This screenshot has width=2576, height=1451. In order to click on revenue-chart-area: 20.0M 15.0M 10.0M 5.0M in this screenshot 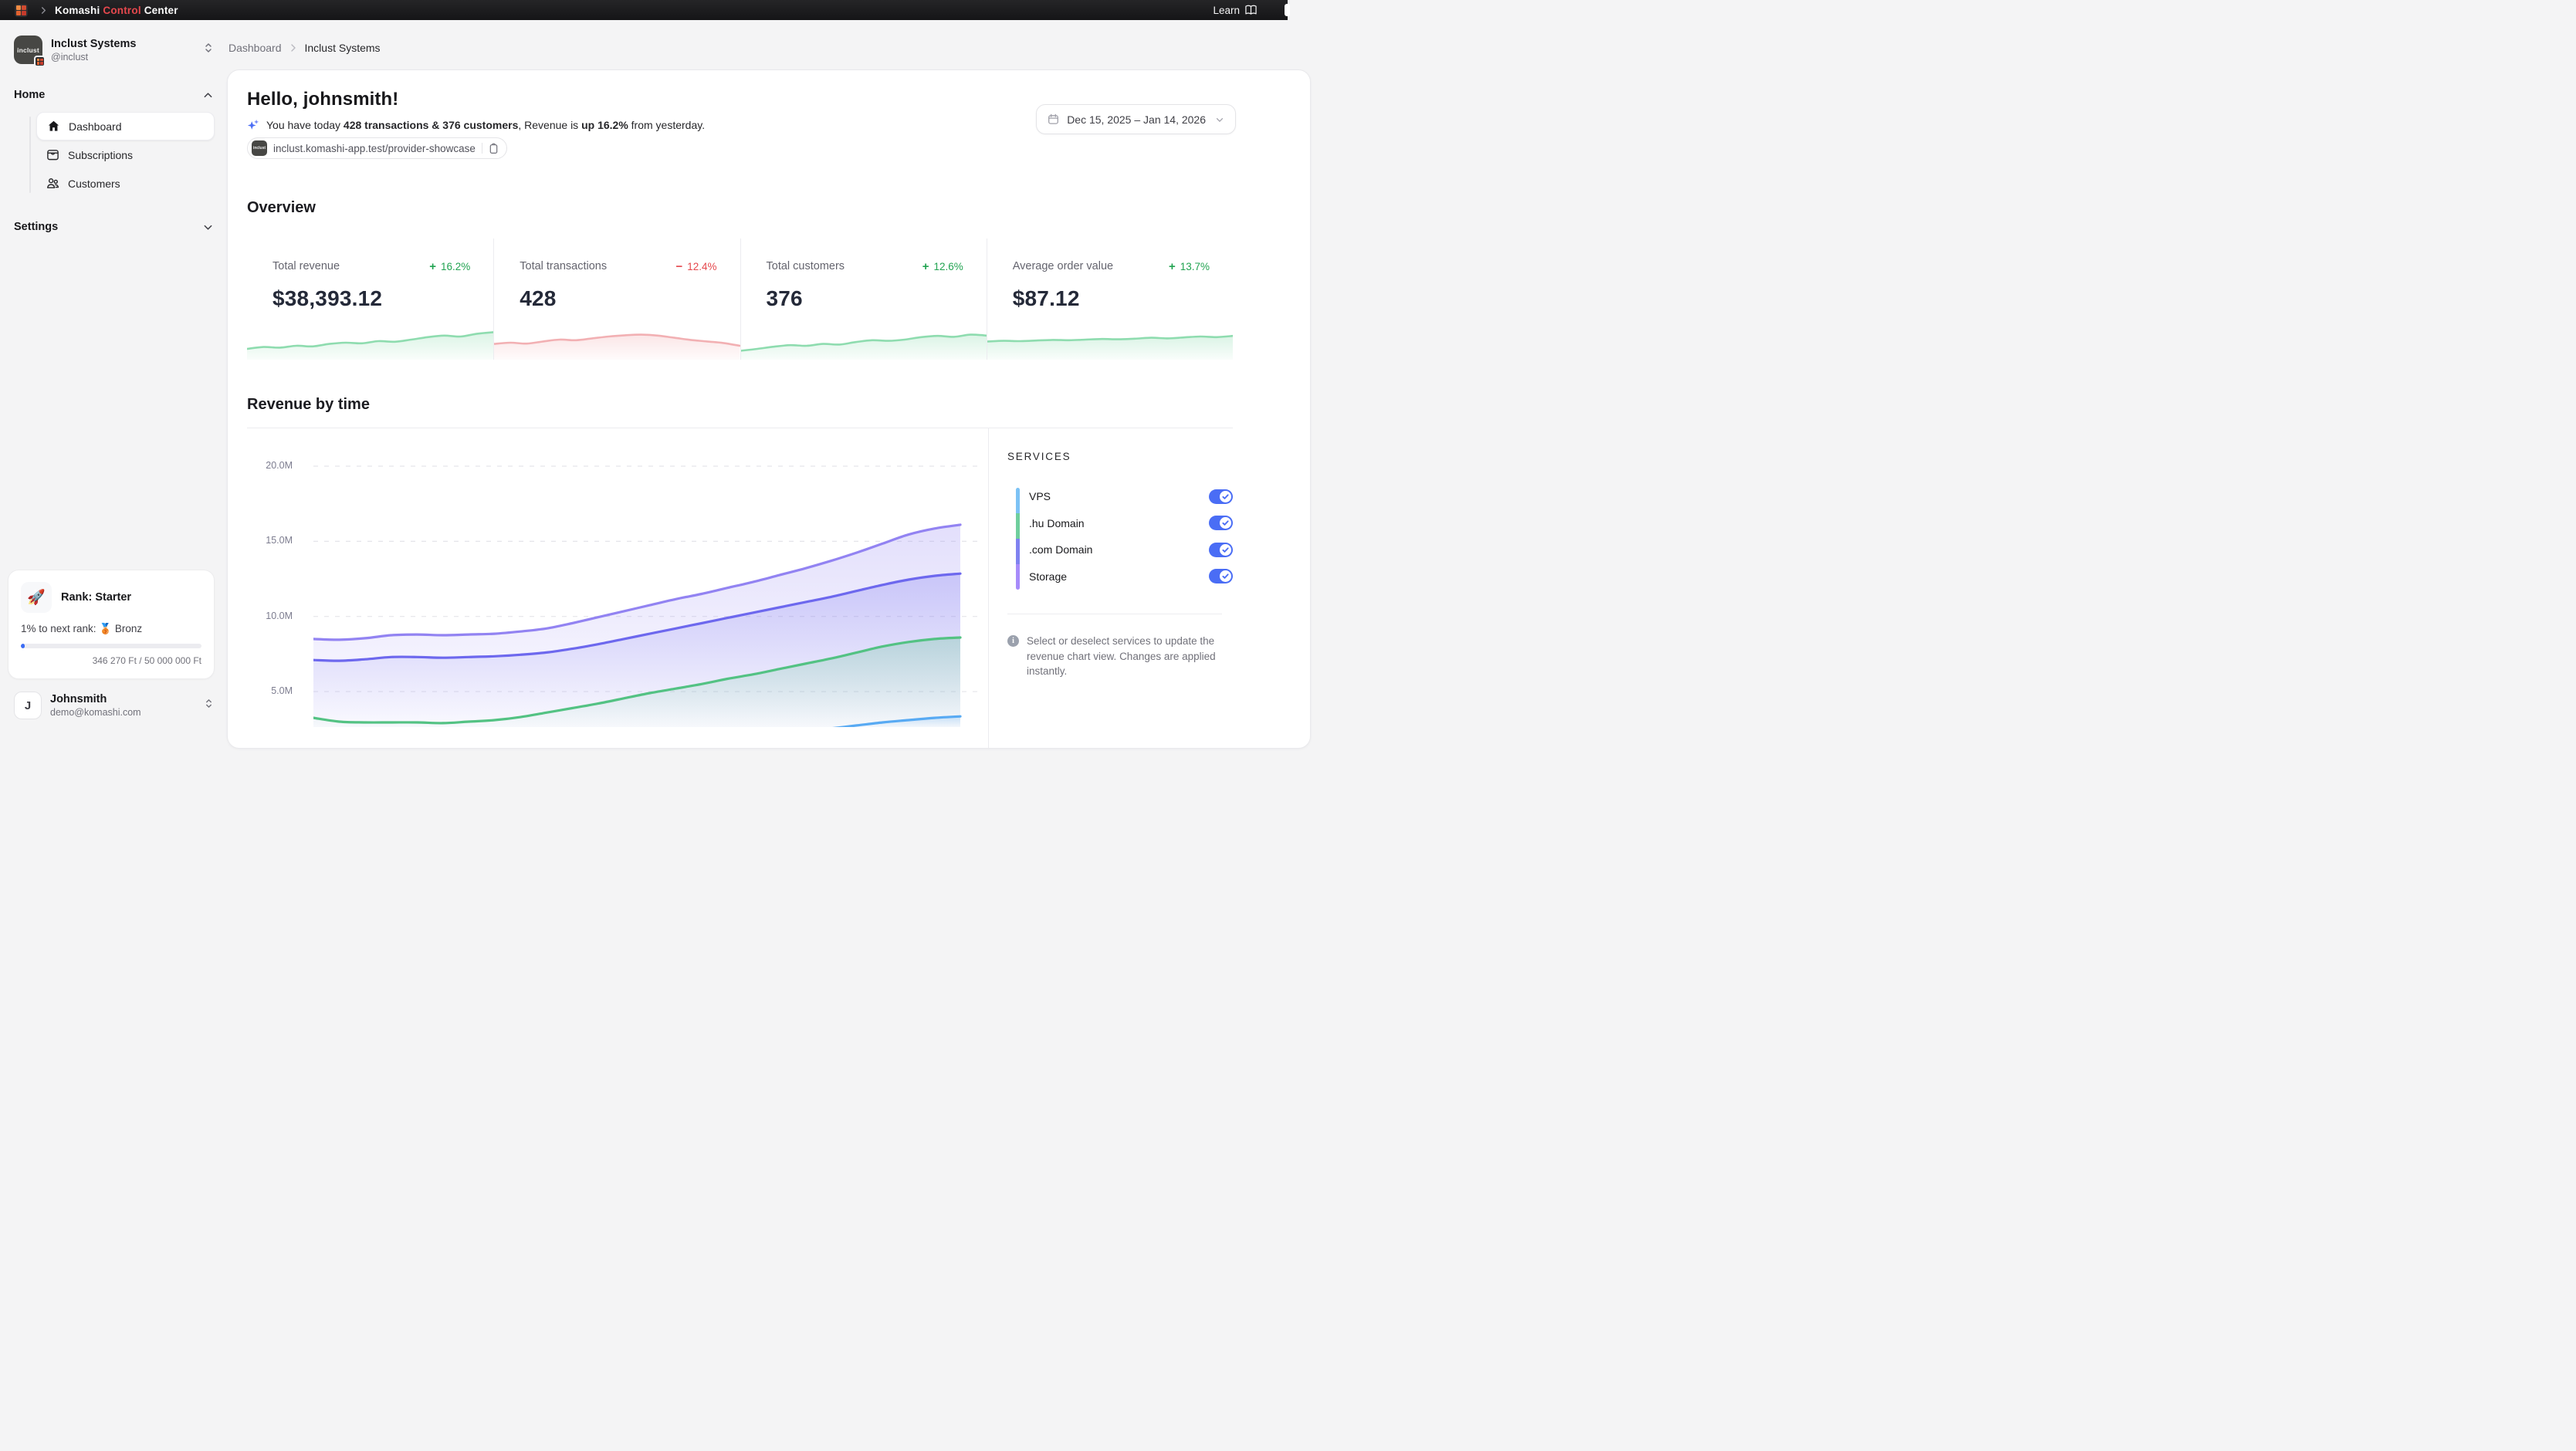, I will do `click(608, 588)`.